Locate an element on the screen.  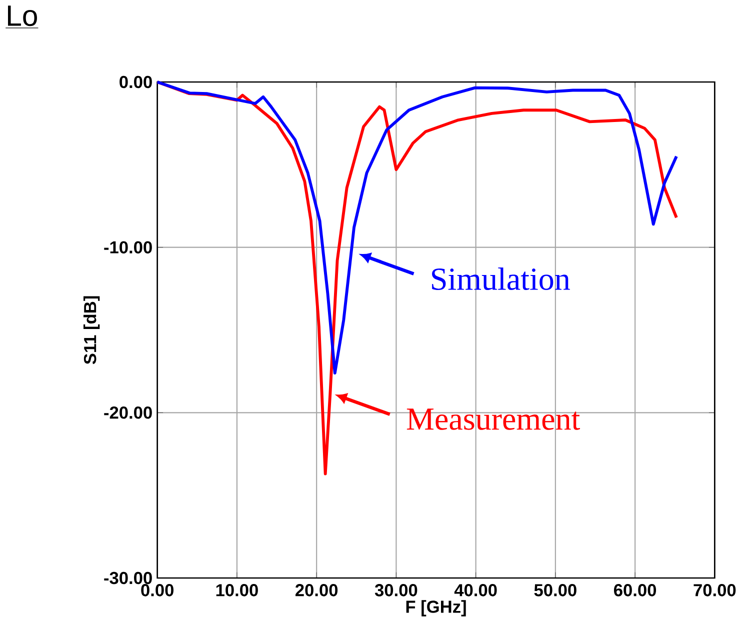
y-axis-title: S11 [dB] is located at coordinates (91, 330).